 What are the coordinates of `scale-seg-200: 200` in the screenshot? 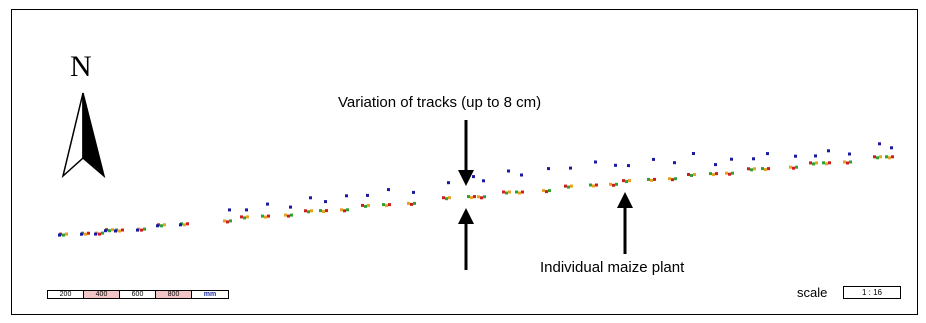 It's located at (66, 294).